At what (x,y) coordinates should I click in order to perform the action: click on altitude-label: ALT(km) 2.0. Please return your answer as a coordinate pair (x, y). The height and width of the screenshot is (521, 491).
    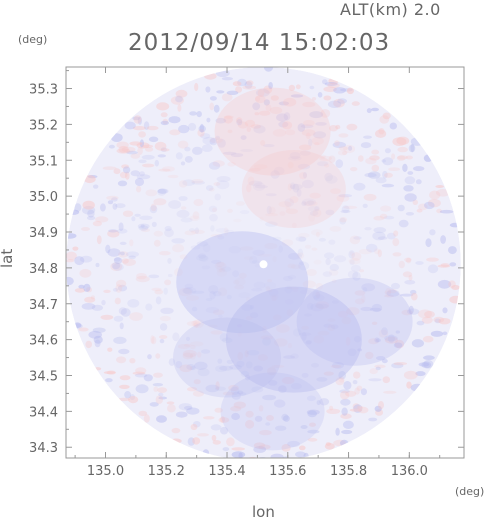
    Looking at the image, I should click on (390, 9).